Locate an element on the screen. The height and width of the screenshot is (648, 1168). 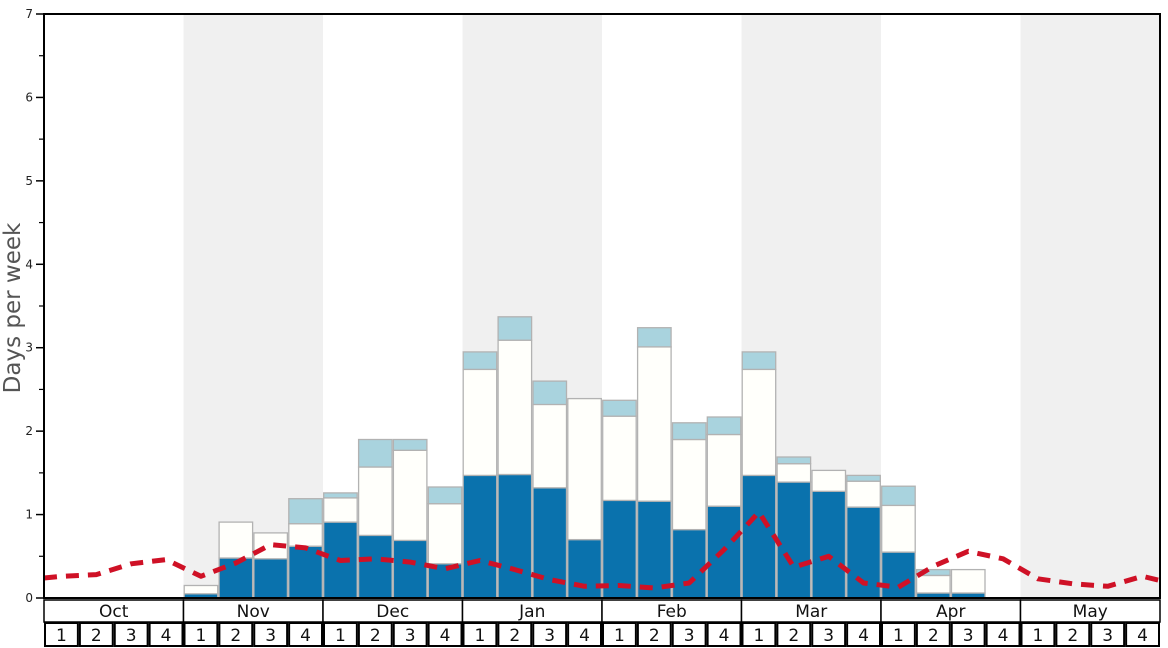
y-axis-title: Days per week is located at coordinates (13, 307).